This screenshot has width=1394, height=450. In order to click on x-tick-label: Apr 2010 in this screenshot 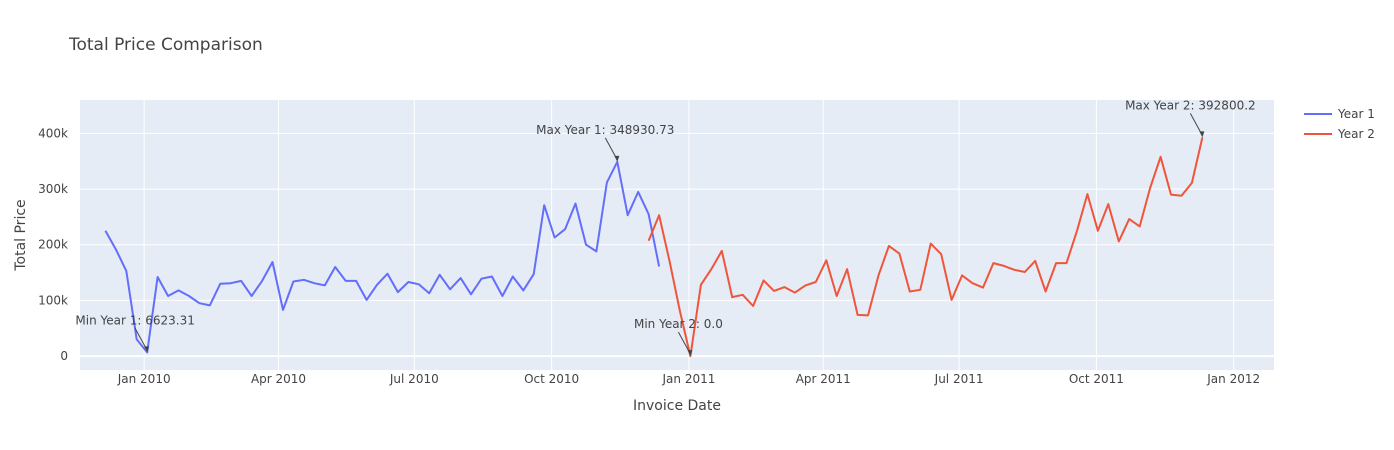, I will do `click(278, 379)`.